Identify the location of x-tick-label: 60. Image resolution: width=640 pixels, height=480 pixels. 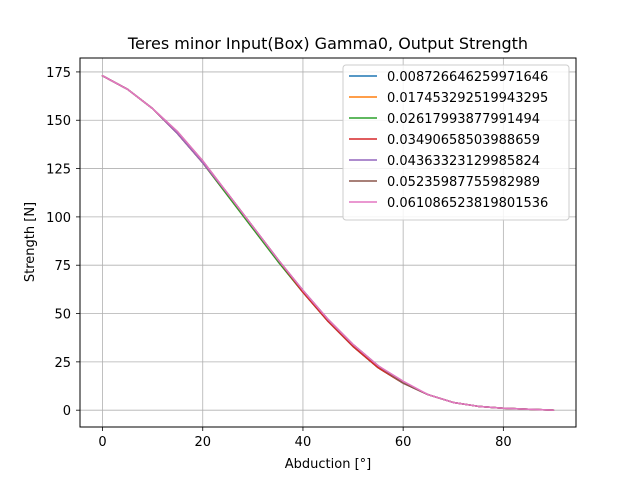
(403, 442).